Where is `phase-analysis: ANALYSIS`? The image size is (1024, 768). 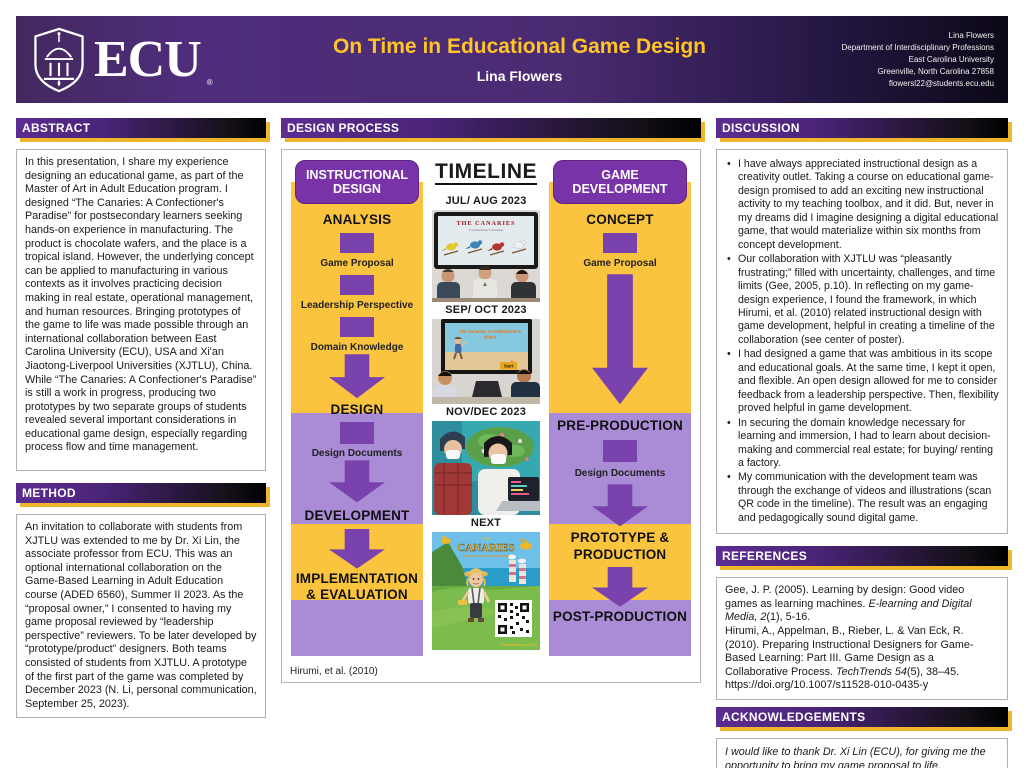
phase-analysis: ANALYSIS is located at coordinates (357, 219).